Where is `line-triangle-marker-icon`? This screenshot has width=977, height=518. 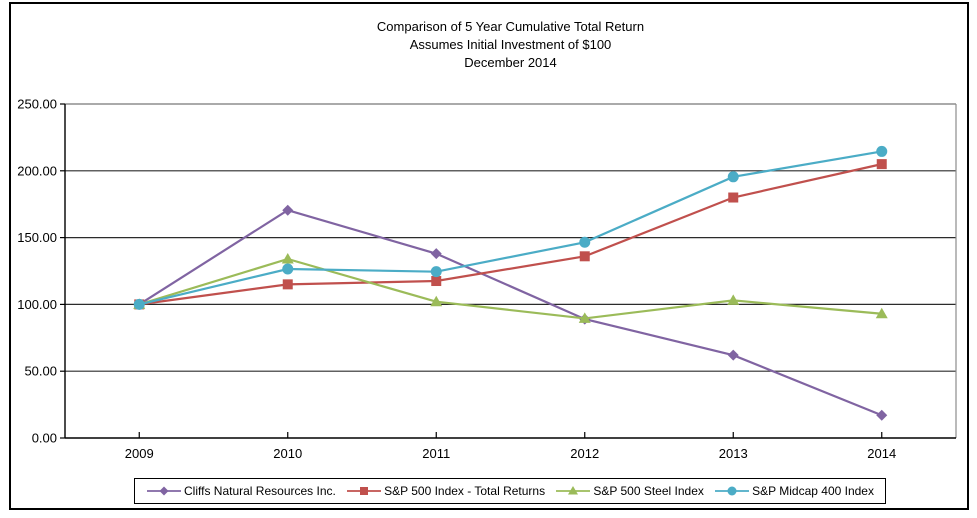 line-triangle-marker-icon is located at coordinates (573, 491).